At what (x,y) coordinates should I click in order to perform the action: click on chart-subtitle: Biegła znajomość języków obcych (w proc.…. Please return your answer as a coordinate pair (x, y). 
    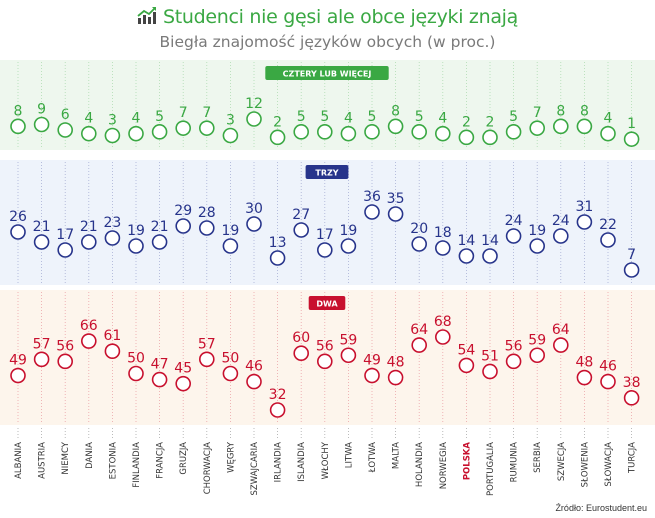
    Looking at the image, I should click on (327, 42).